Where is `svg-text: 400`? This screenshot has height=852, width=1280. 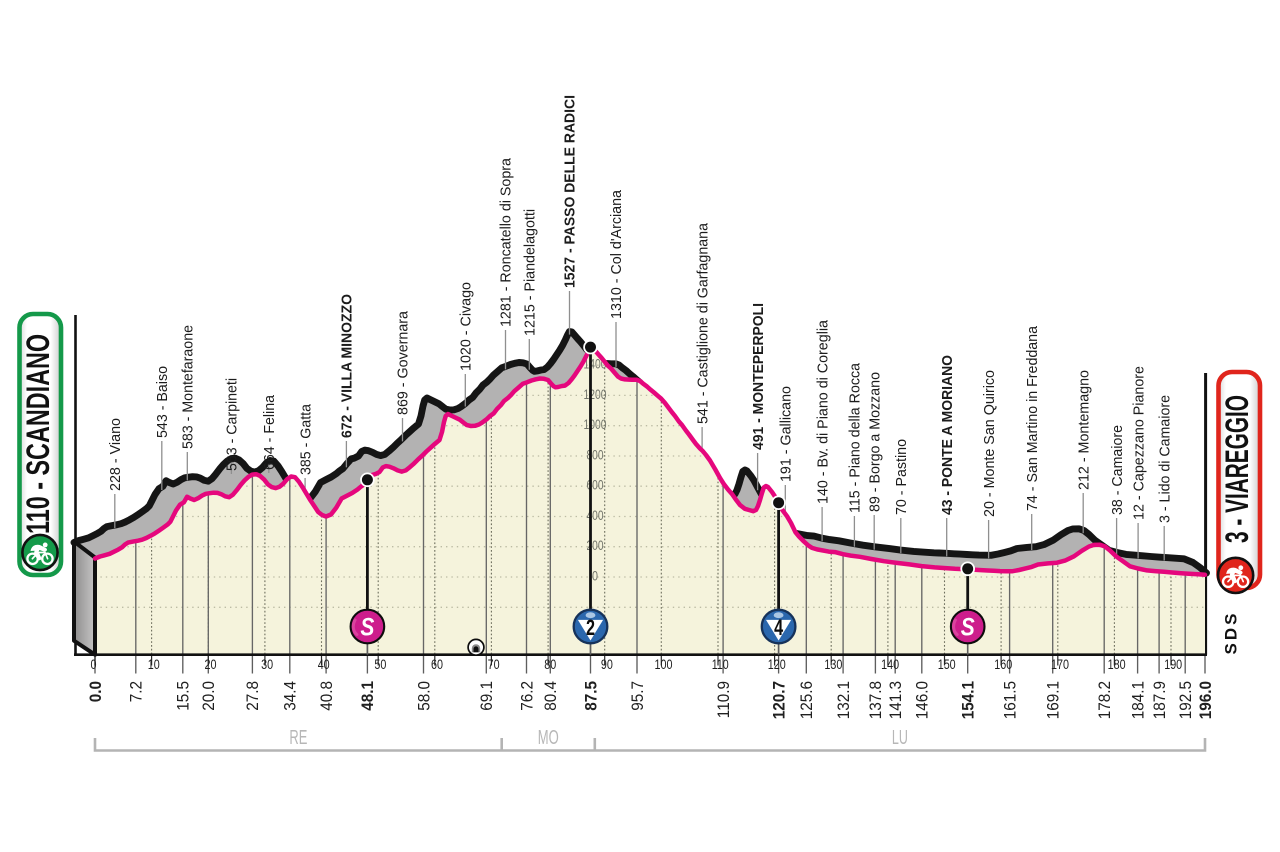
svg-text: 400 is located at coordinates (595, 515).